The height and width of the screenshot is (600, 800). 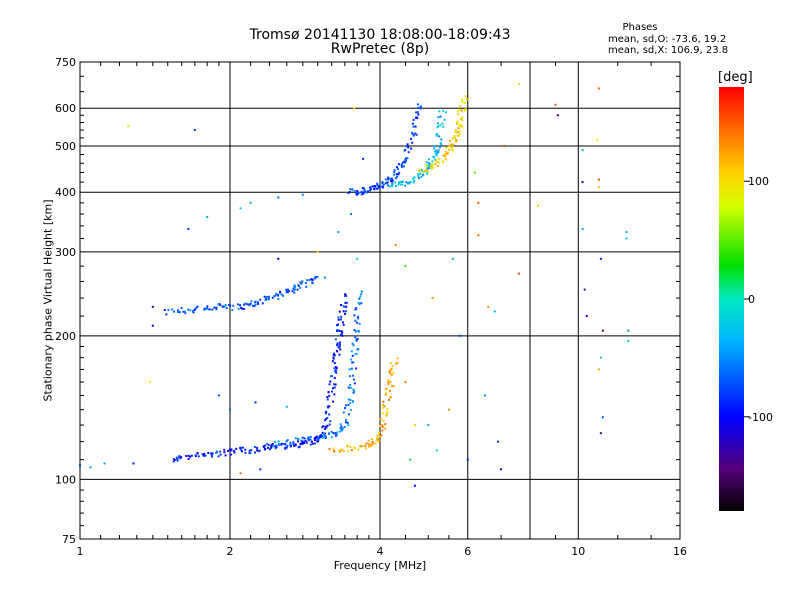 What do you see at coordinates (735, 77) in the screenshot?
I see `colorbar-label: [deg]` at bounding box center [735, 77].